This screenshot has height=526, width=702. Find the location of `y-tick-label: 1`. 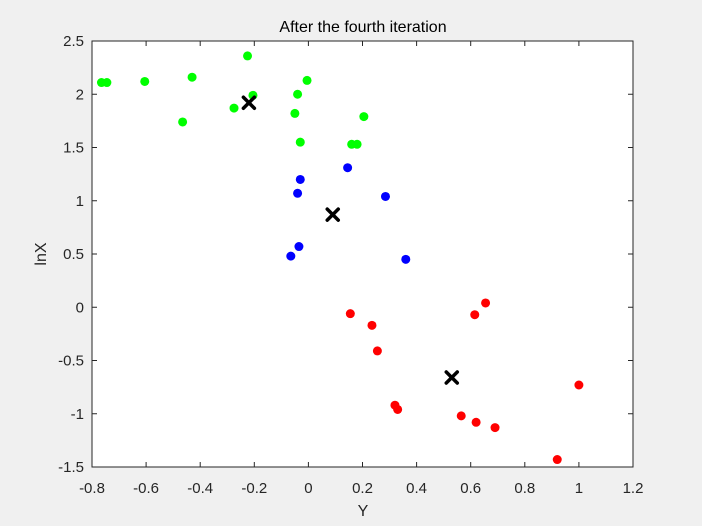

y-tick-label: 1 is located at coordinates (80, 201).